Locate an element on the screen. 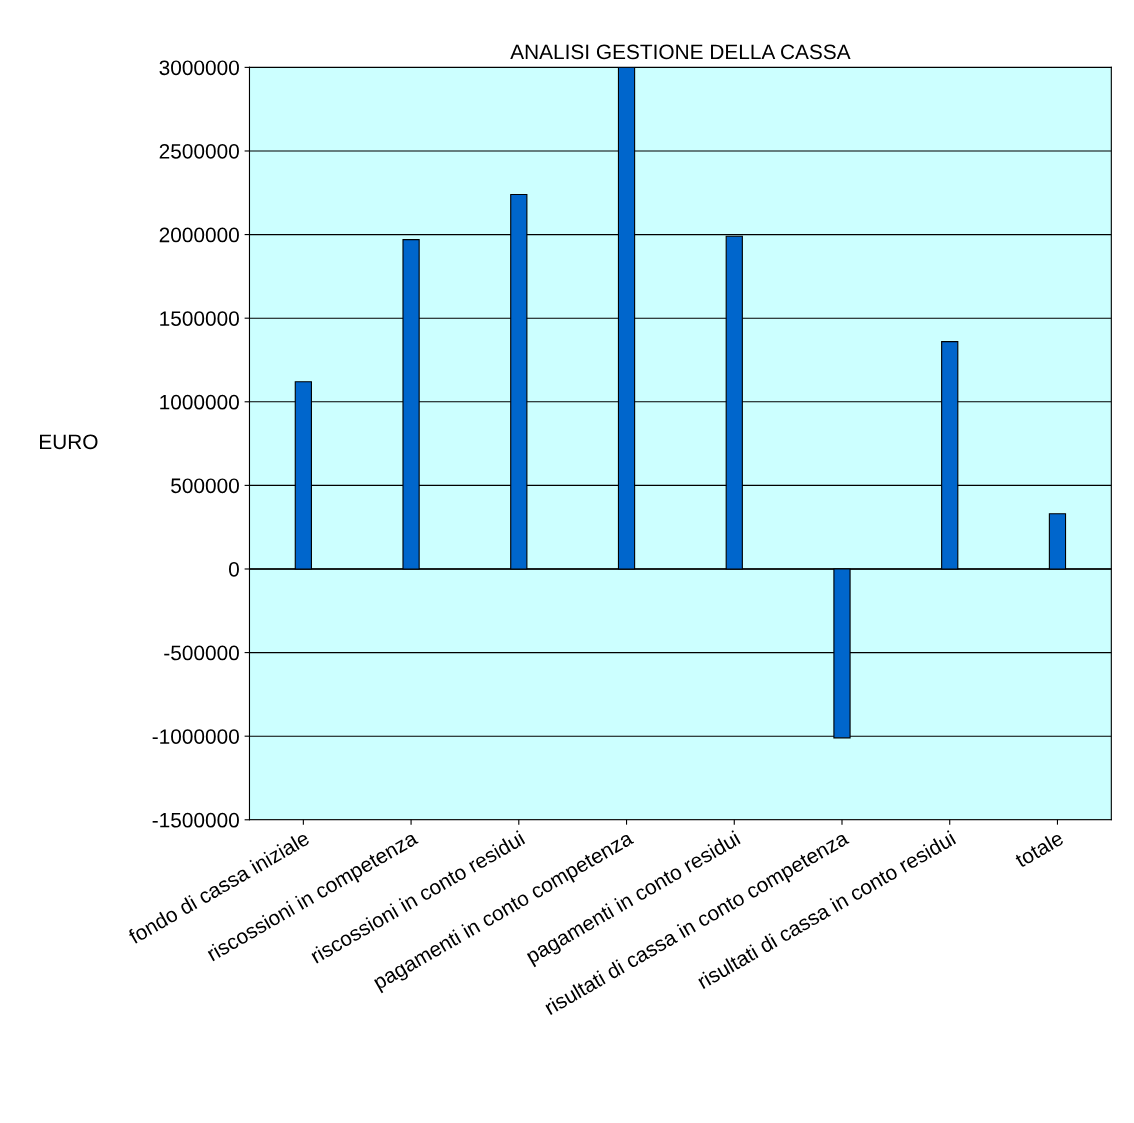  x-tick-label: totale is located at coordinates (1039, 849).